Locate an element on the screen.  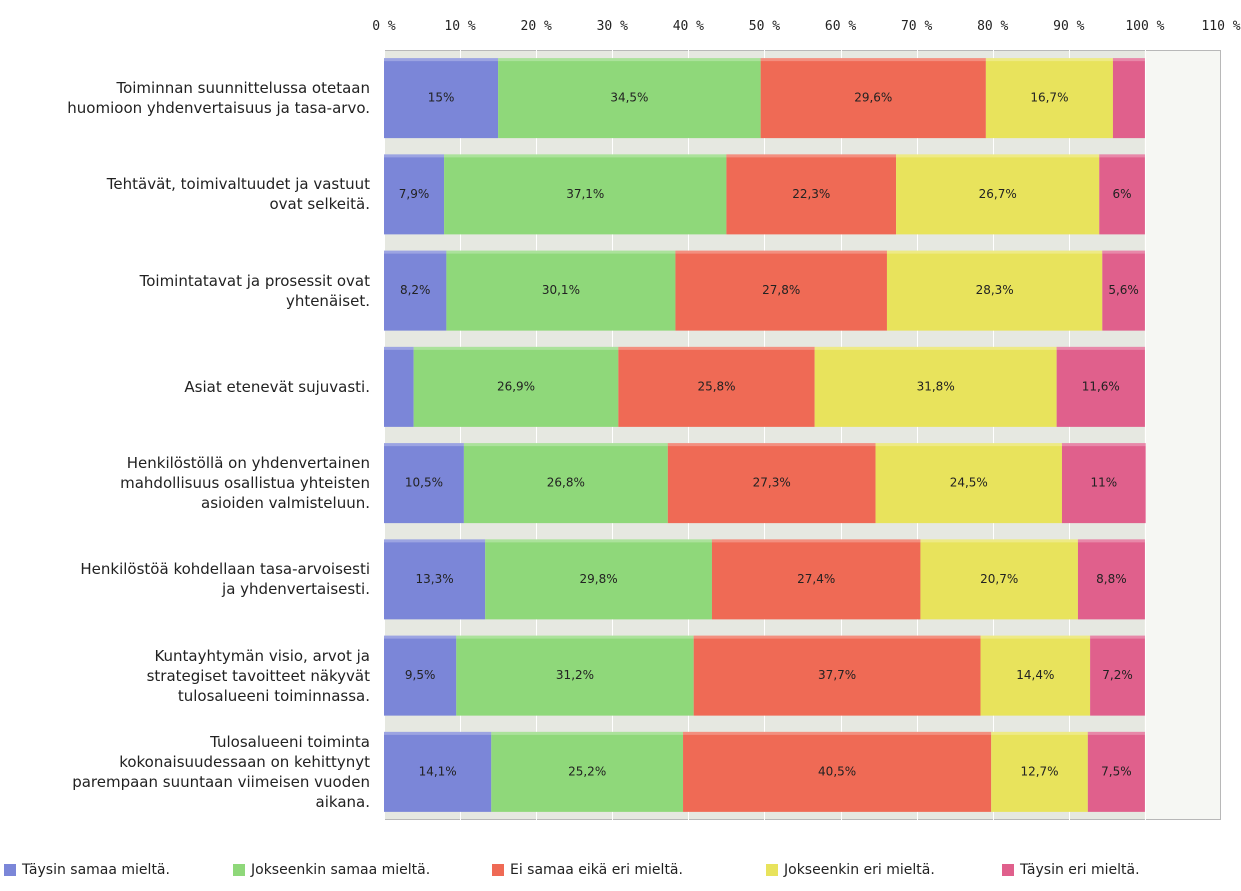
legend-item: Jokseenkin eri mieltä. is located at coordinates (850, 870).